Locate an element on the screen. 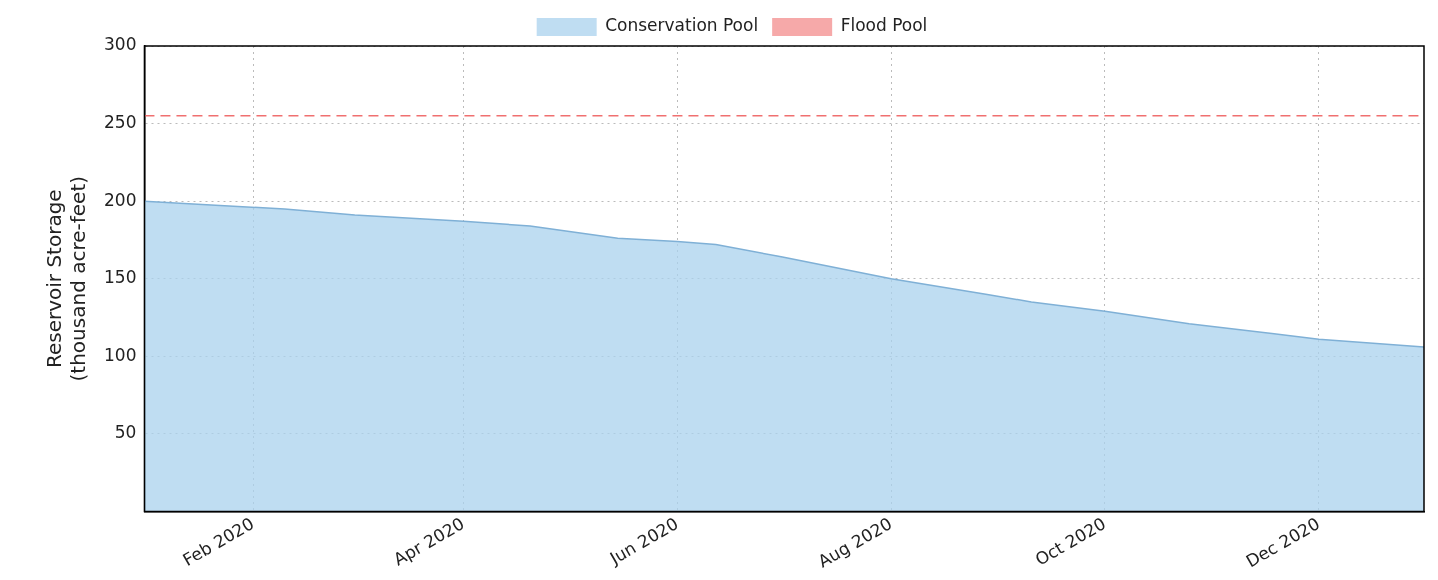  y-tick-label: 250 is located at coordinates (120, 121).